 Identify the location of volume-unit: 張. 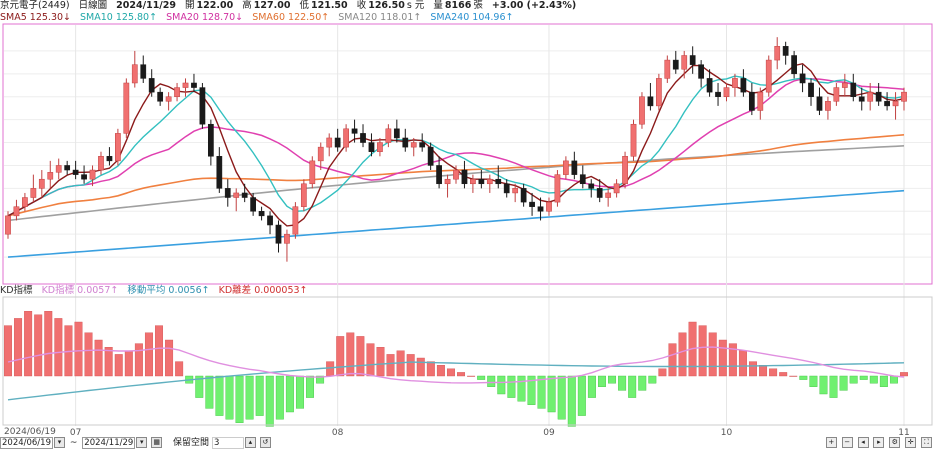
(478, 5).